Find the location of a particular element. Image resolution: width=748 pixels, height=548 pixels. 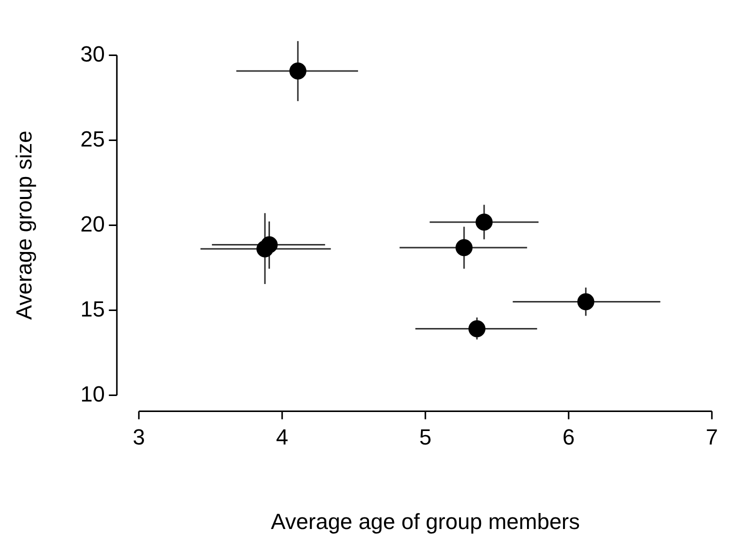

x-tick-label: 5 is located at coordinates (425, 437).